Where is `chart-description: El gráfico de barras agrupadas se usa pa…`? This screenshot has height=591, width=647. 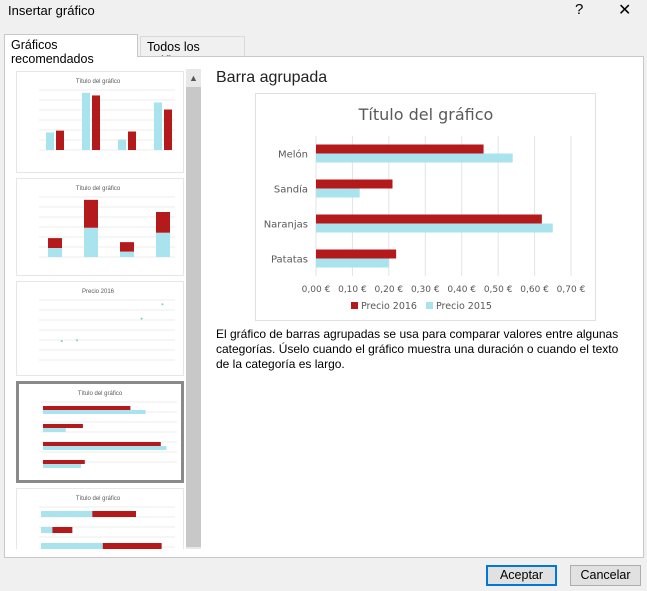
chart-description: El gráfico de barras agrupadas se usa pa… is located at coordinates (417, 349).